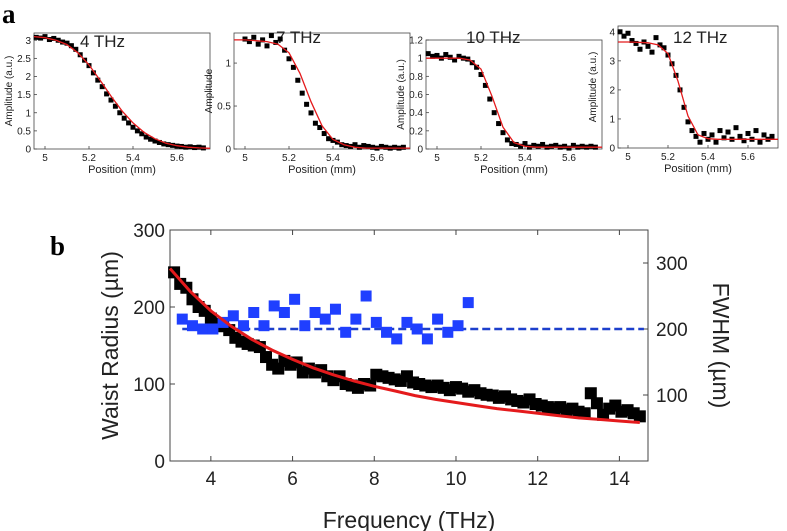 The height and width of the screenshot is (531, 787). What do you see at coordinates (420, 59) in the screenshot?
I see `y-tick-label: 1` at bounding box center [420, 59].